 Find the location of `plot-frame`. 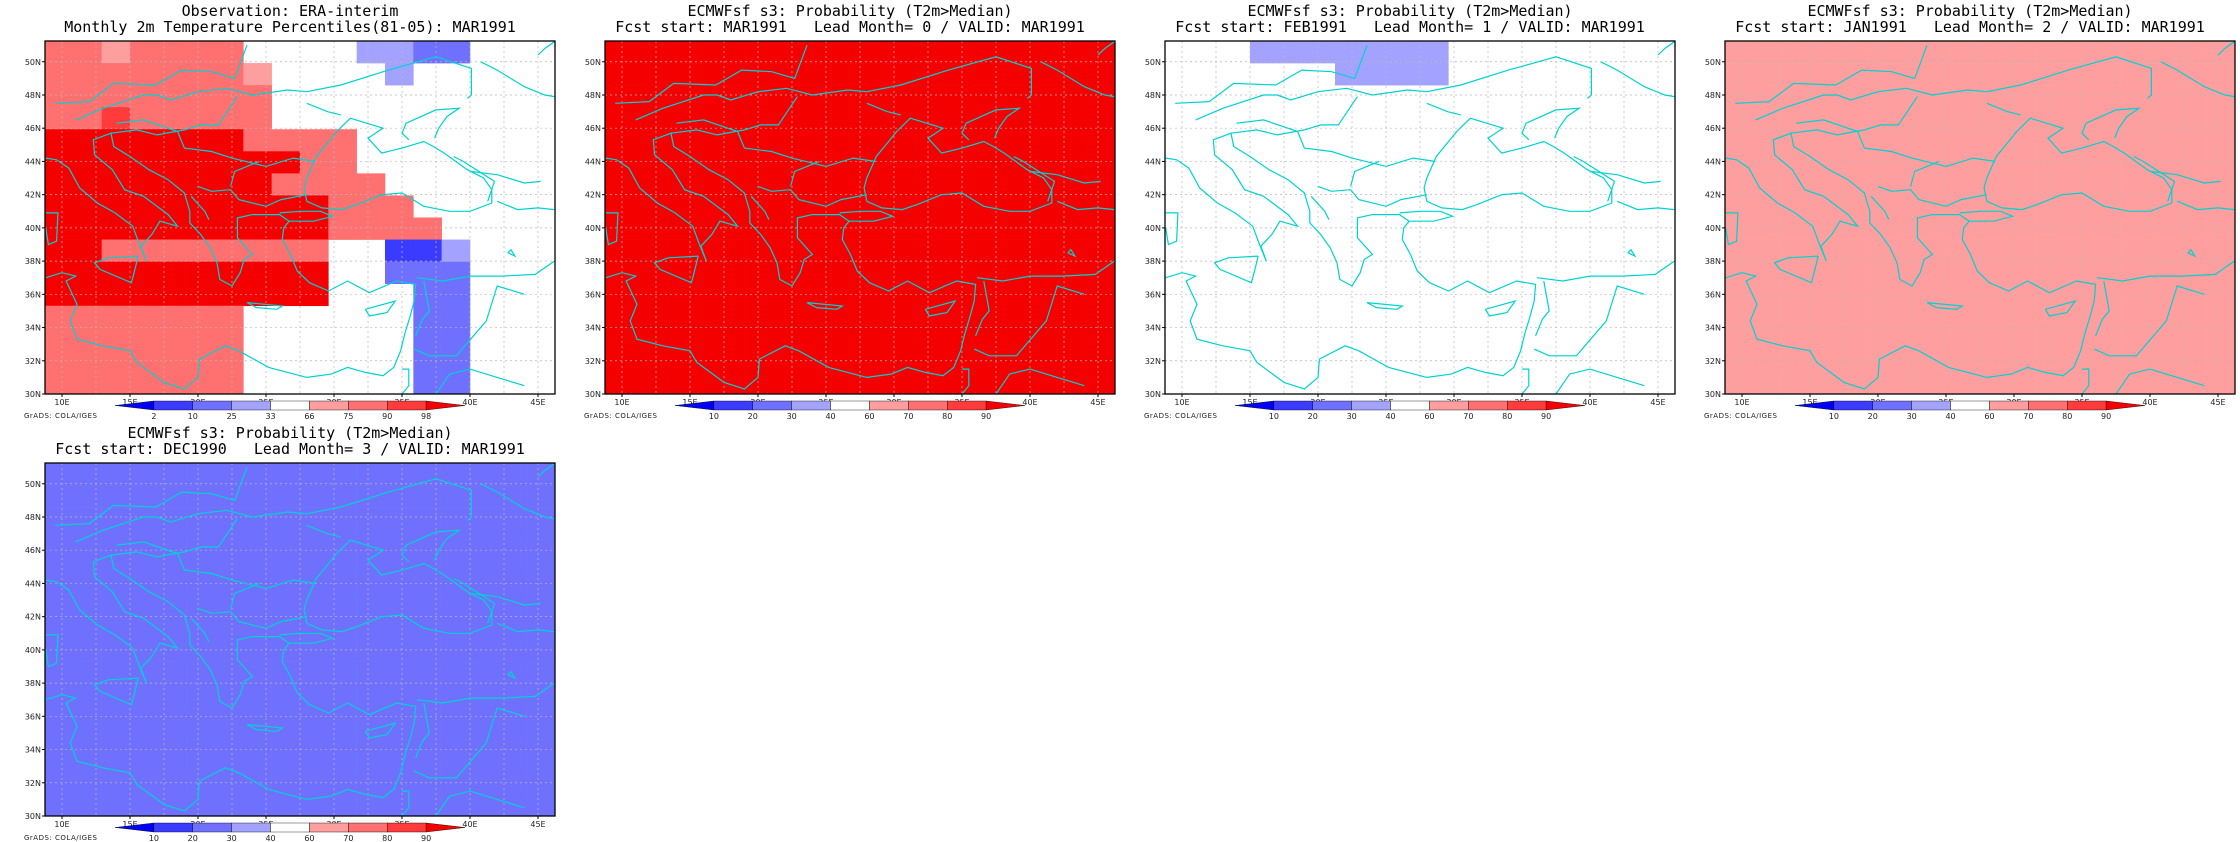

plot-frame is located at coordinates (300, 639).